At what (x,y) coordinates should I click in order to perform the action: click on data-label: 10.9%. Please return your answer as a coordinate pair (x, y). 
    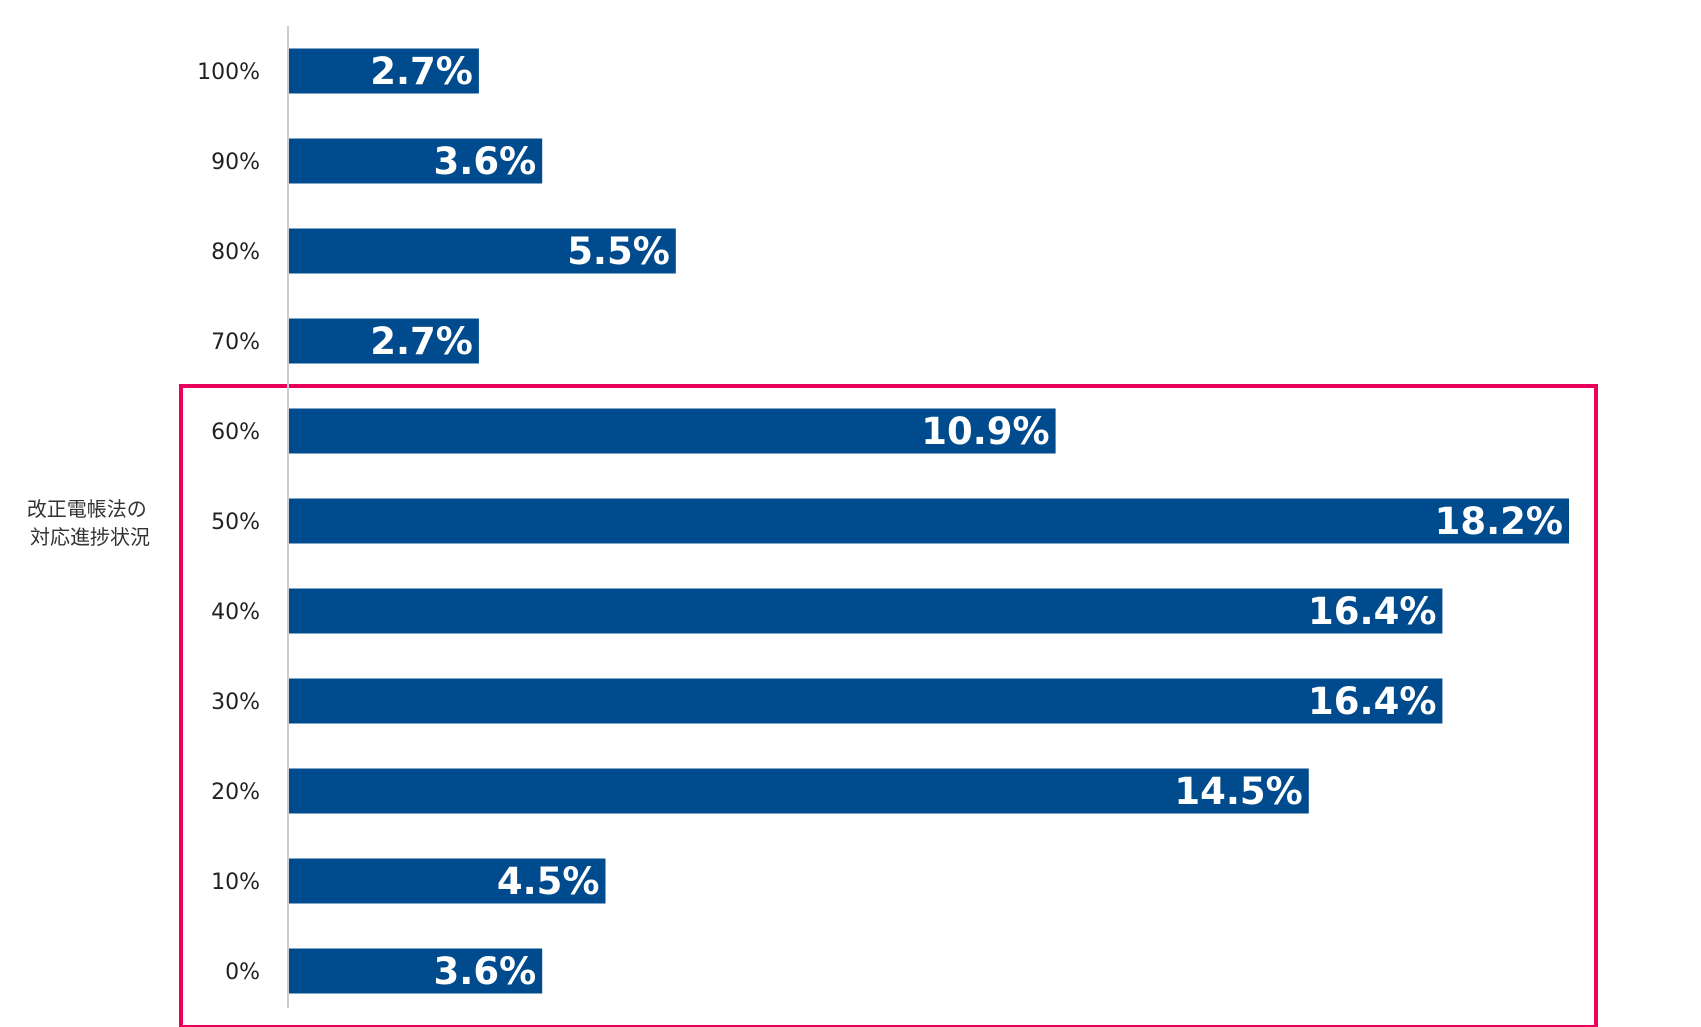
    Looking at the image, I should click on (985, 431).